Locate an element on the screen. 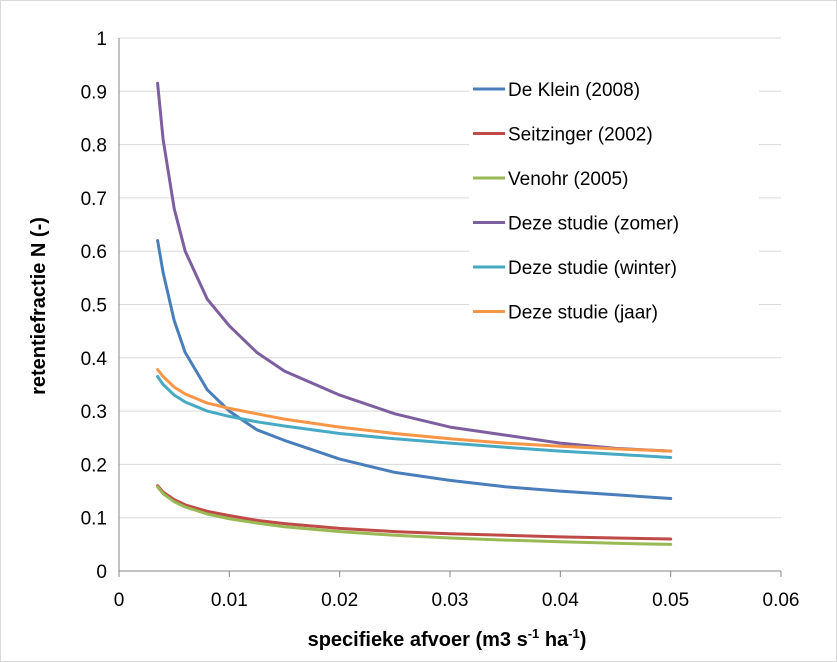 This screenshot has width=837, height=662. legend-label-4: Deze studie (zomer) is located at coordinates (593, 224).